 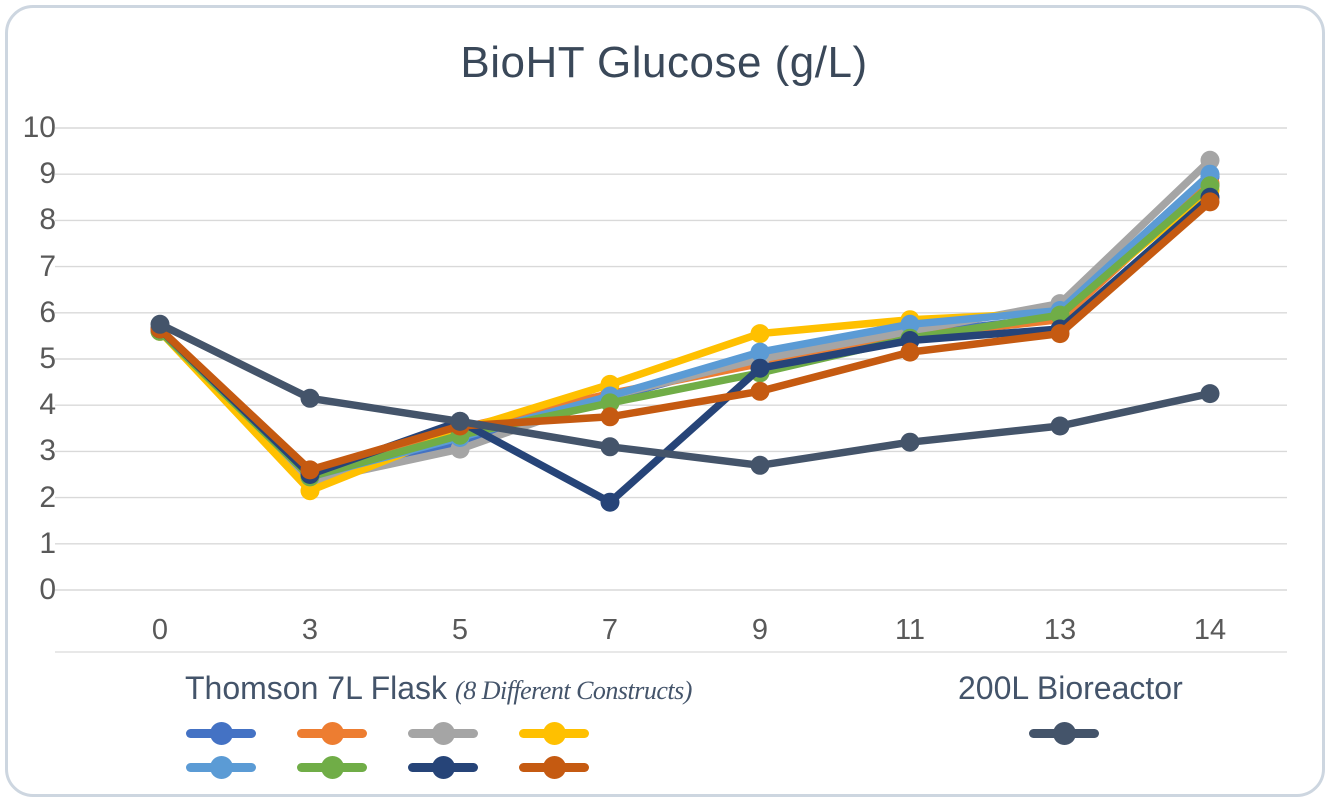 I want to click on legend-swatch-bioreactor-200l, so click(x=1065, y=733).